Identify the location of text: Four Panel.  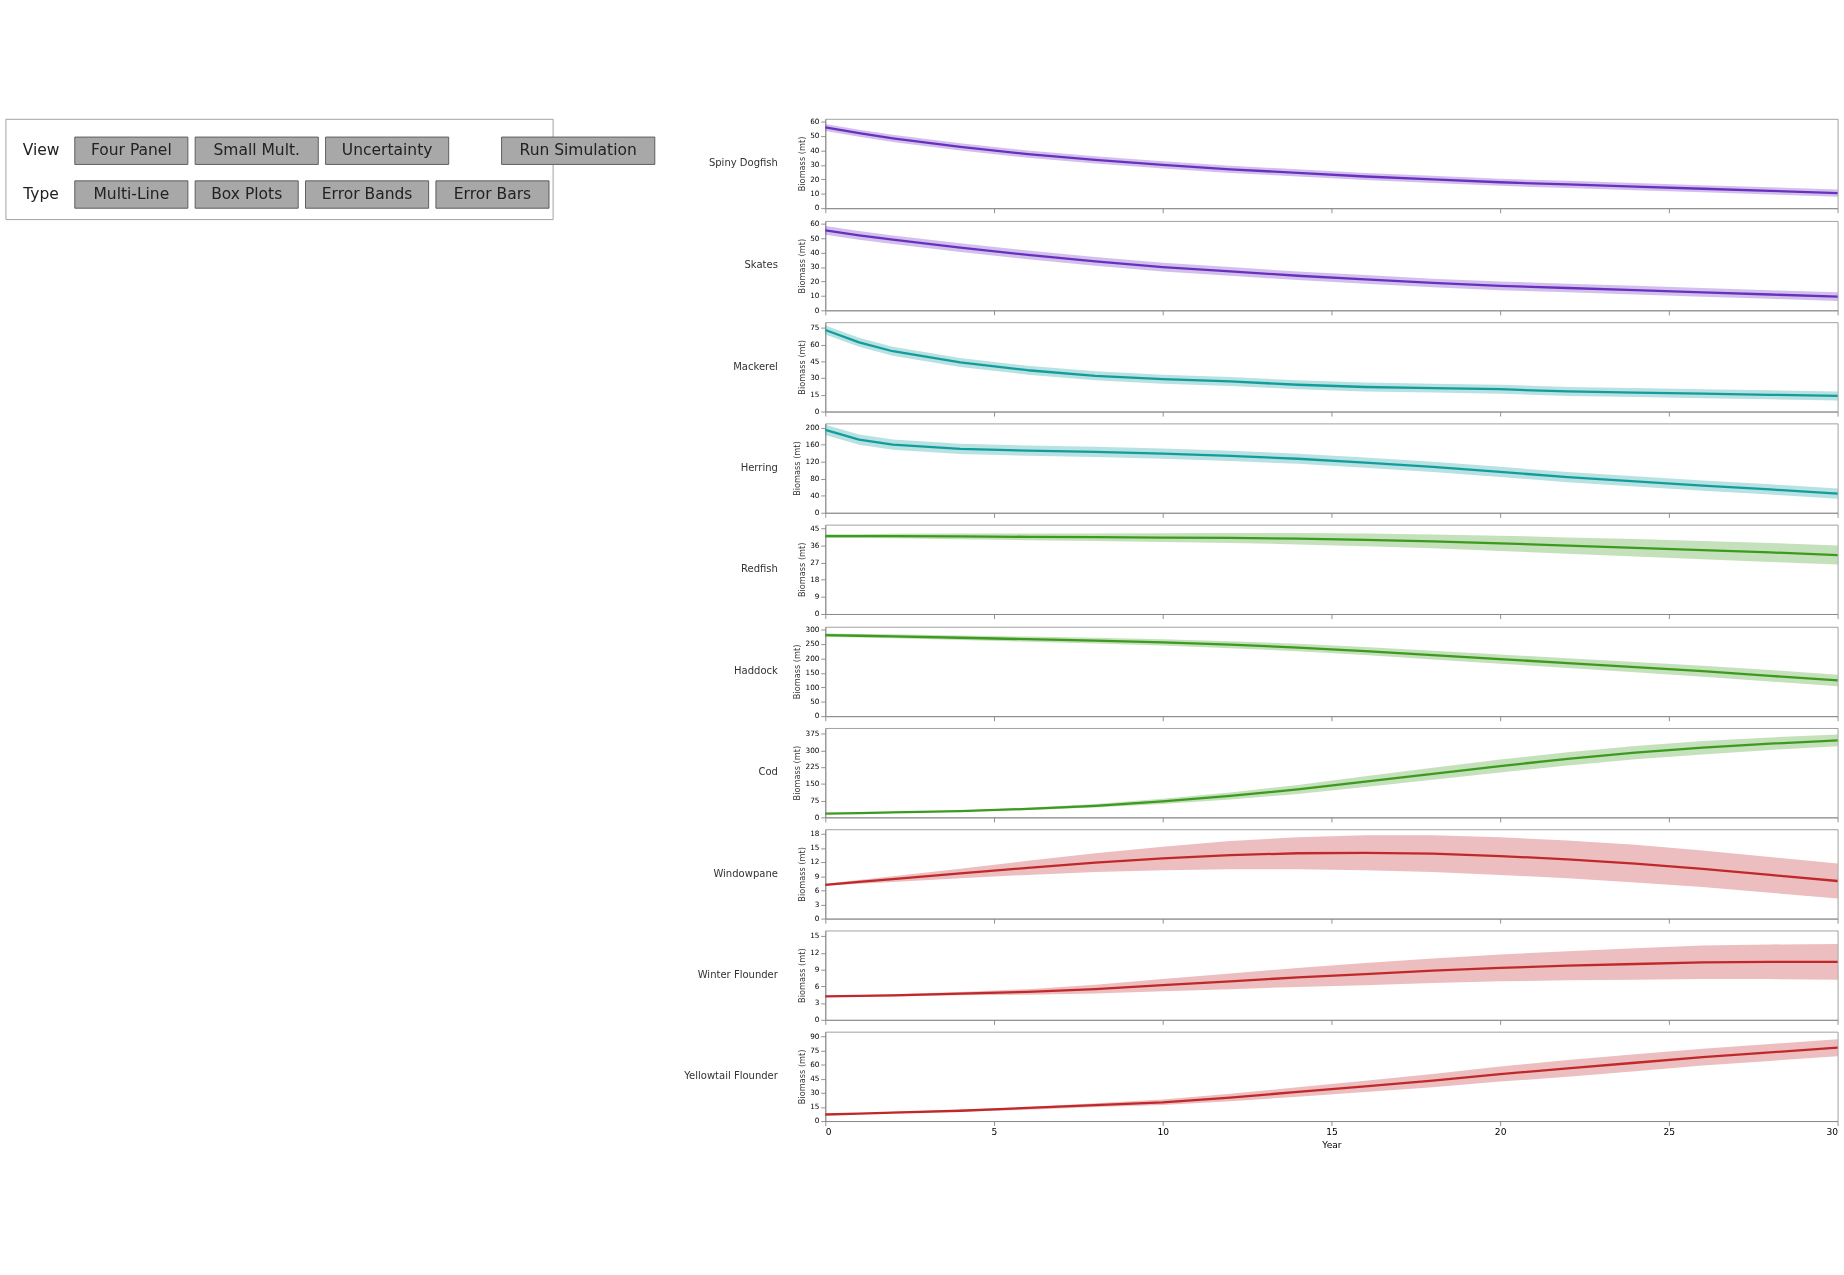
(131, 150).